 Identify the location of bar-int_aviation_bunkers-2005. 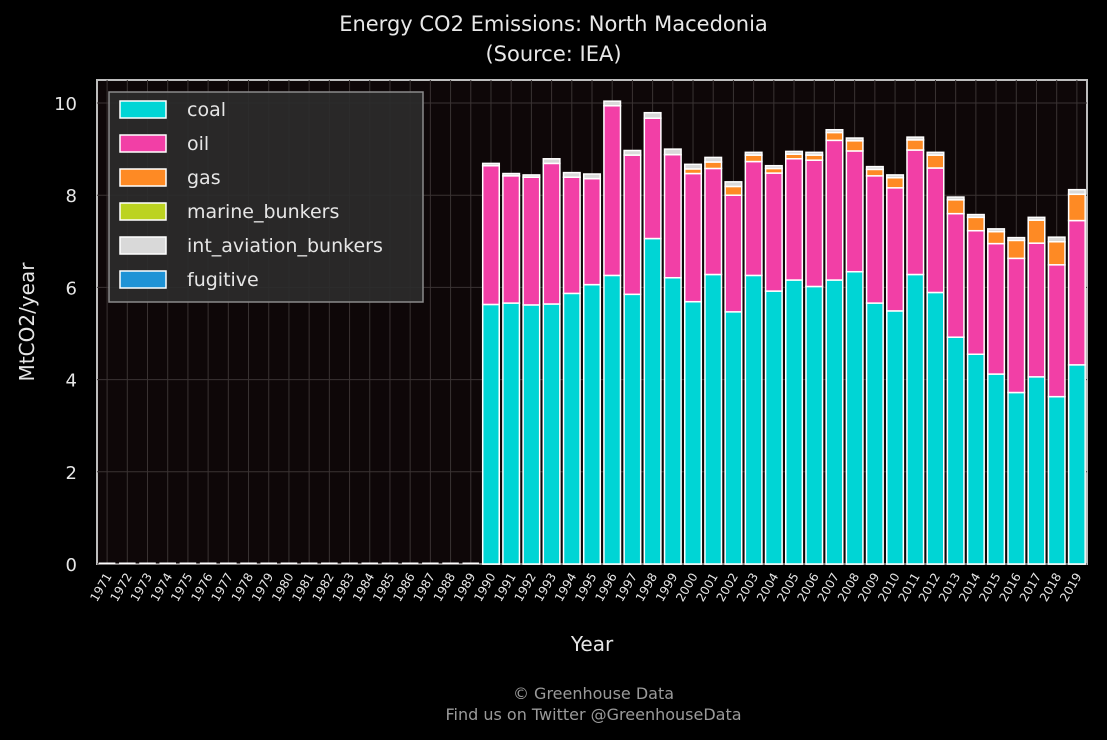
(794, 152).